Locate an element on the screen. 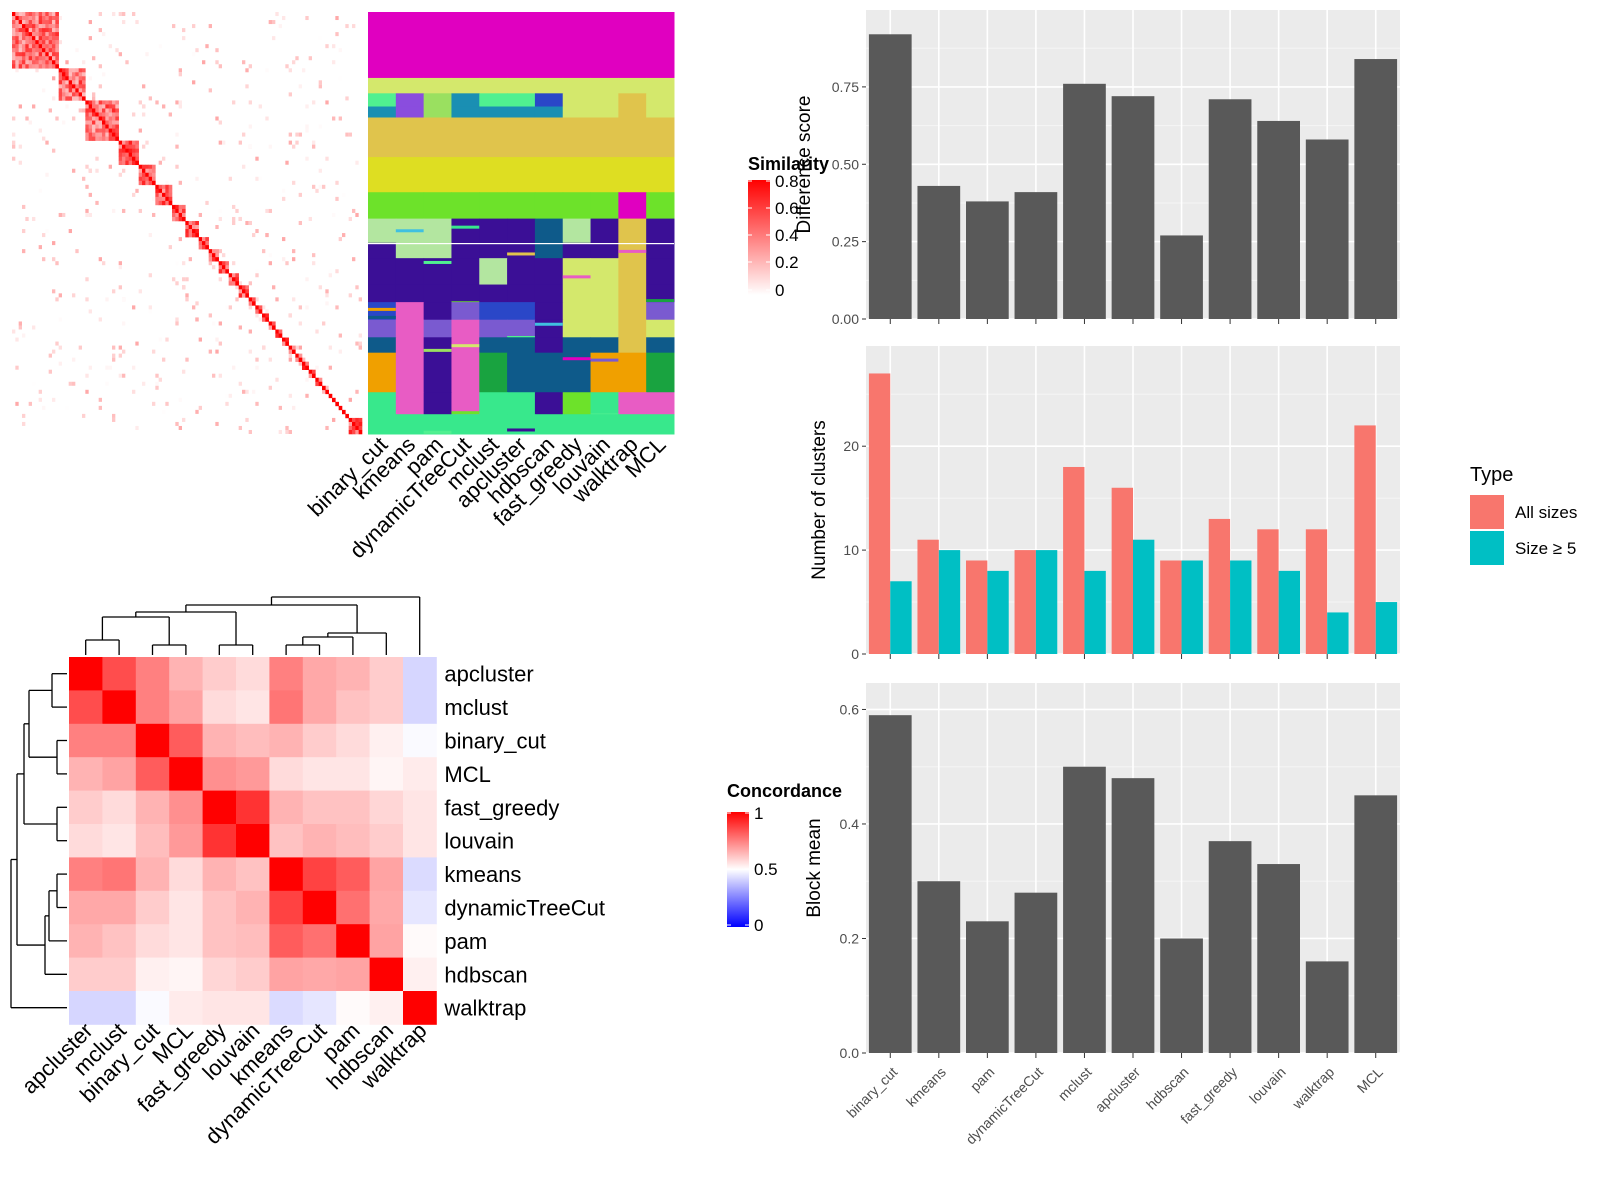  y-tick-label: 0.2 is located at coordinates (850, 938).